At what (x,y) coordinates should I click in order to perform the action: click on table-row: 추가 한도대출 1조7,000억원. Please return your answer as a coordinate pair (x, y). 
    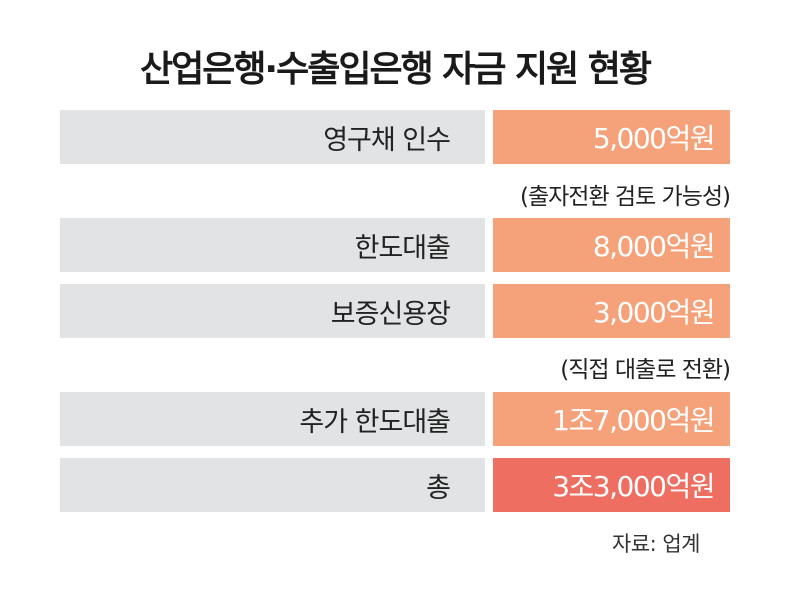
    Looking at the image, I should click on (395, 419).